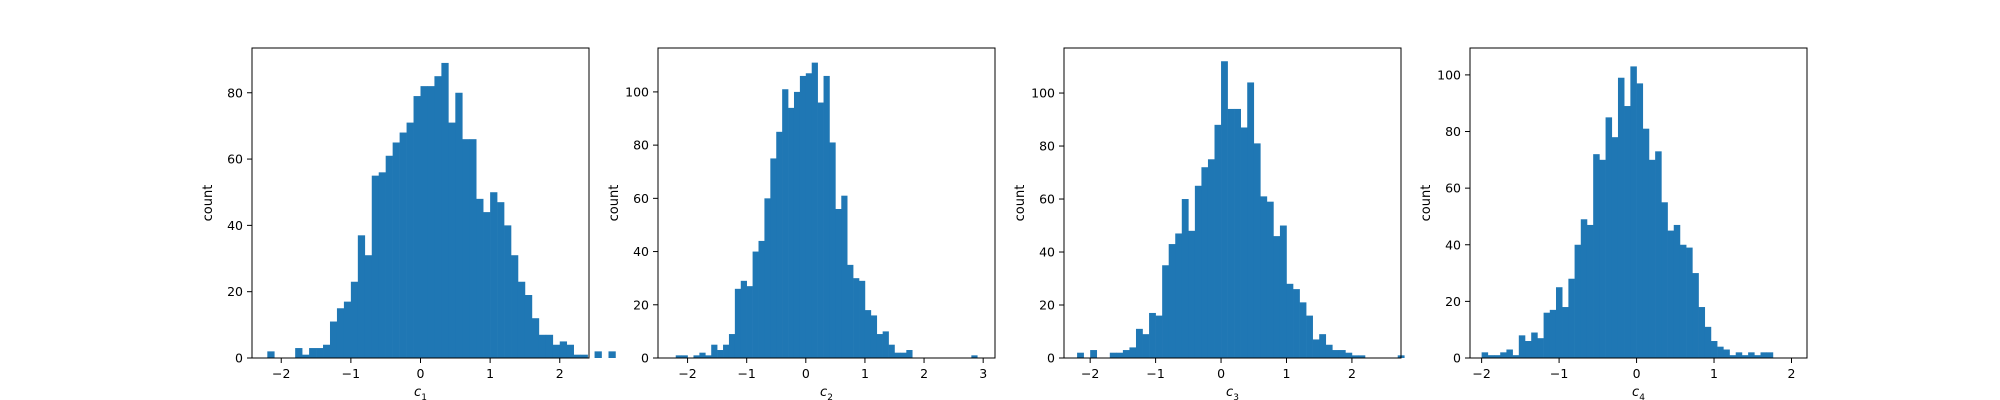 This screenshot has width=2000, height=400. Describe the element at coordinates (865, 373) in the screenshot. I see `x-tick-label: 1` at that location.